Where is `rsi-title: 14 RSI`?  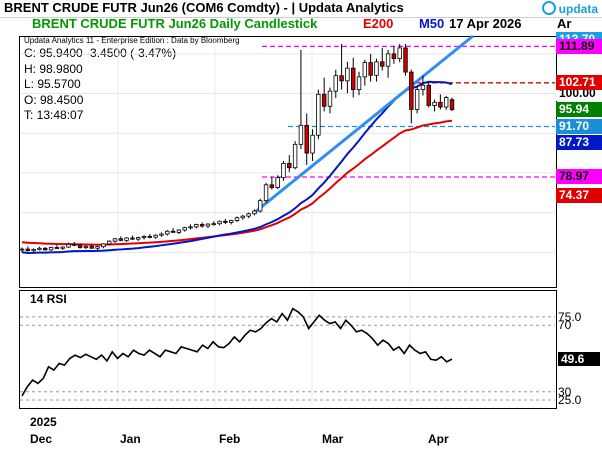
rsi-title: 14 RSI is located at coordinates (48, 299).